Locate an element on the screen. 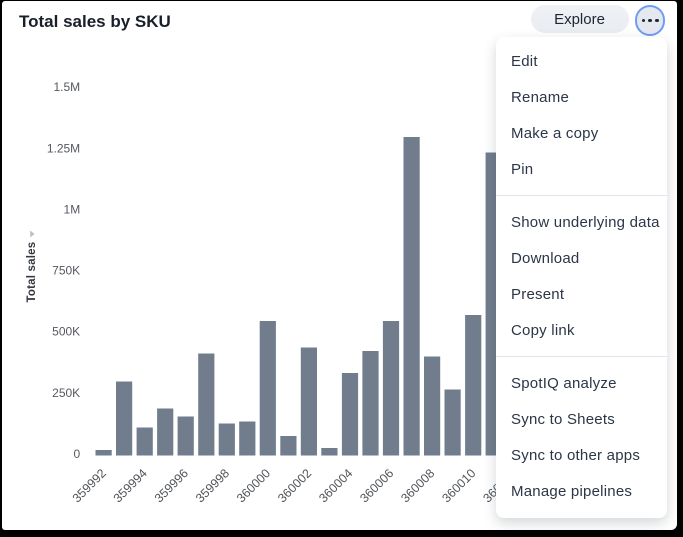  svg-text: 1.5M is located at coordinates (67, 87).